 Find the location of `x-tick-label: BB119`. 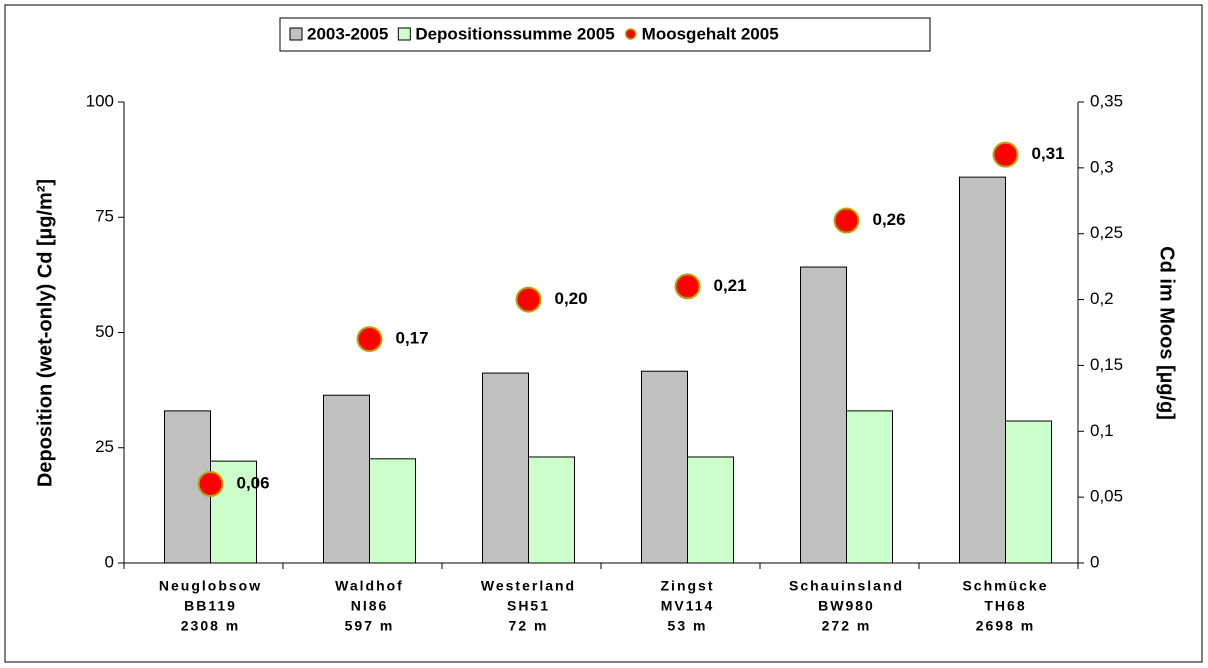

x-tick-label: BB119 is located at coordinates (210, 606).